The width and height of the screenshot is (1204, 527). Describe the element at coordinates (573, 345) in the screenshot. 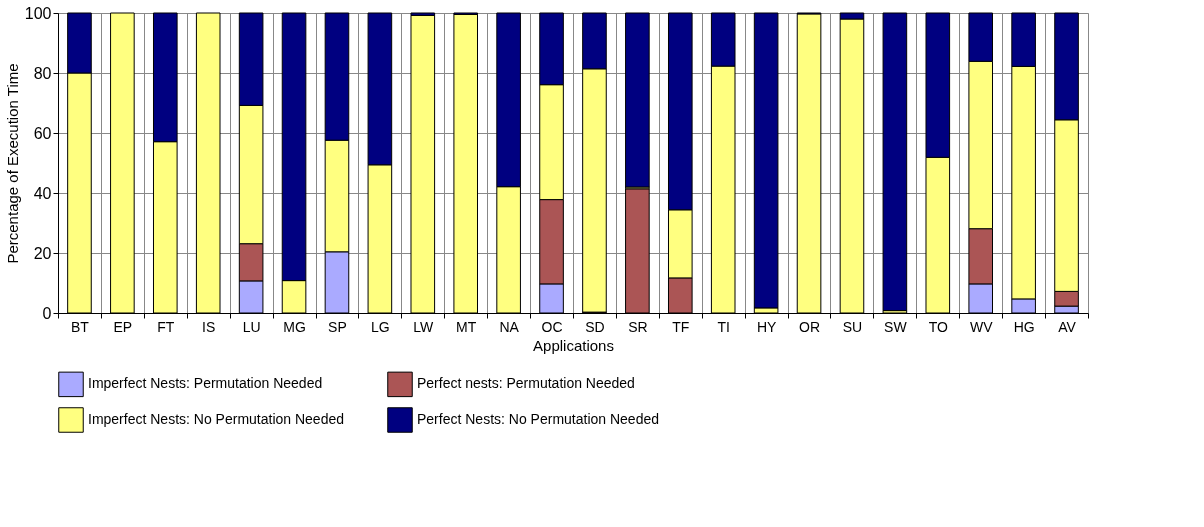

I see `x-axis-title: Applications` at that location.